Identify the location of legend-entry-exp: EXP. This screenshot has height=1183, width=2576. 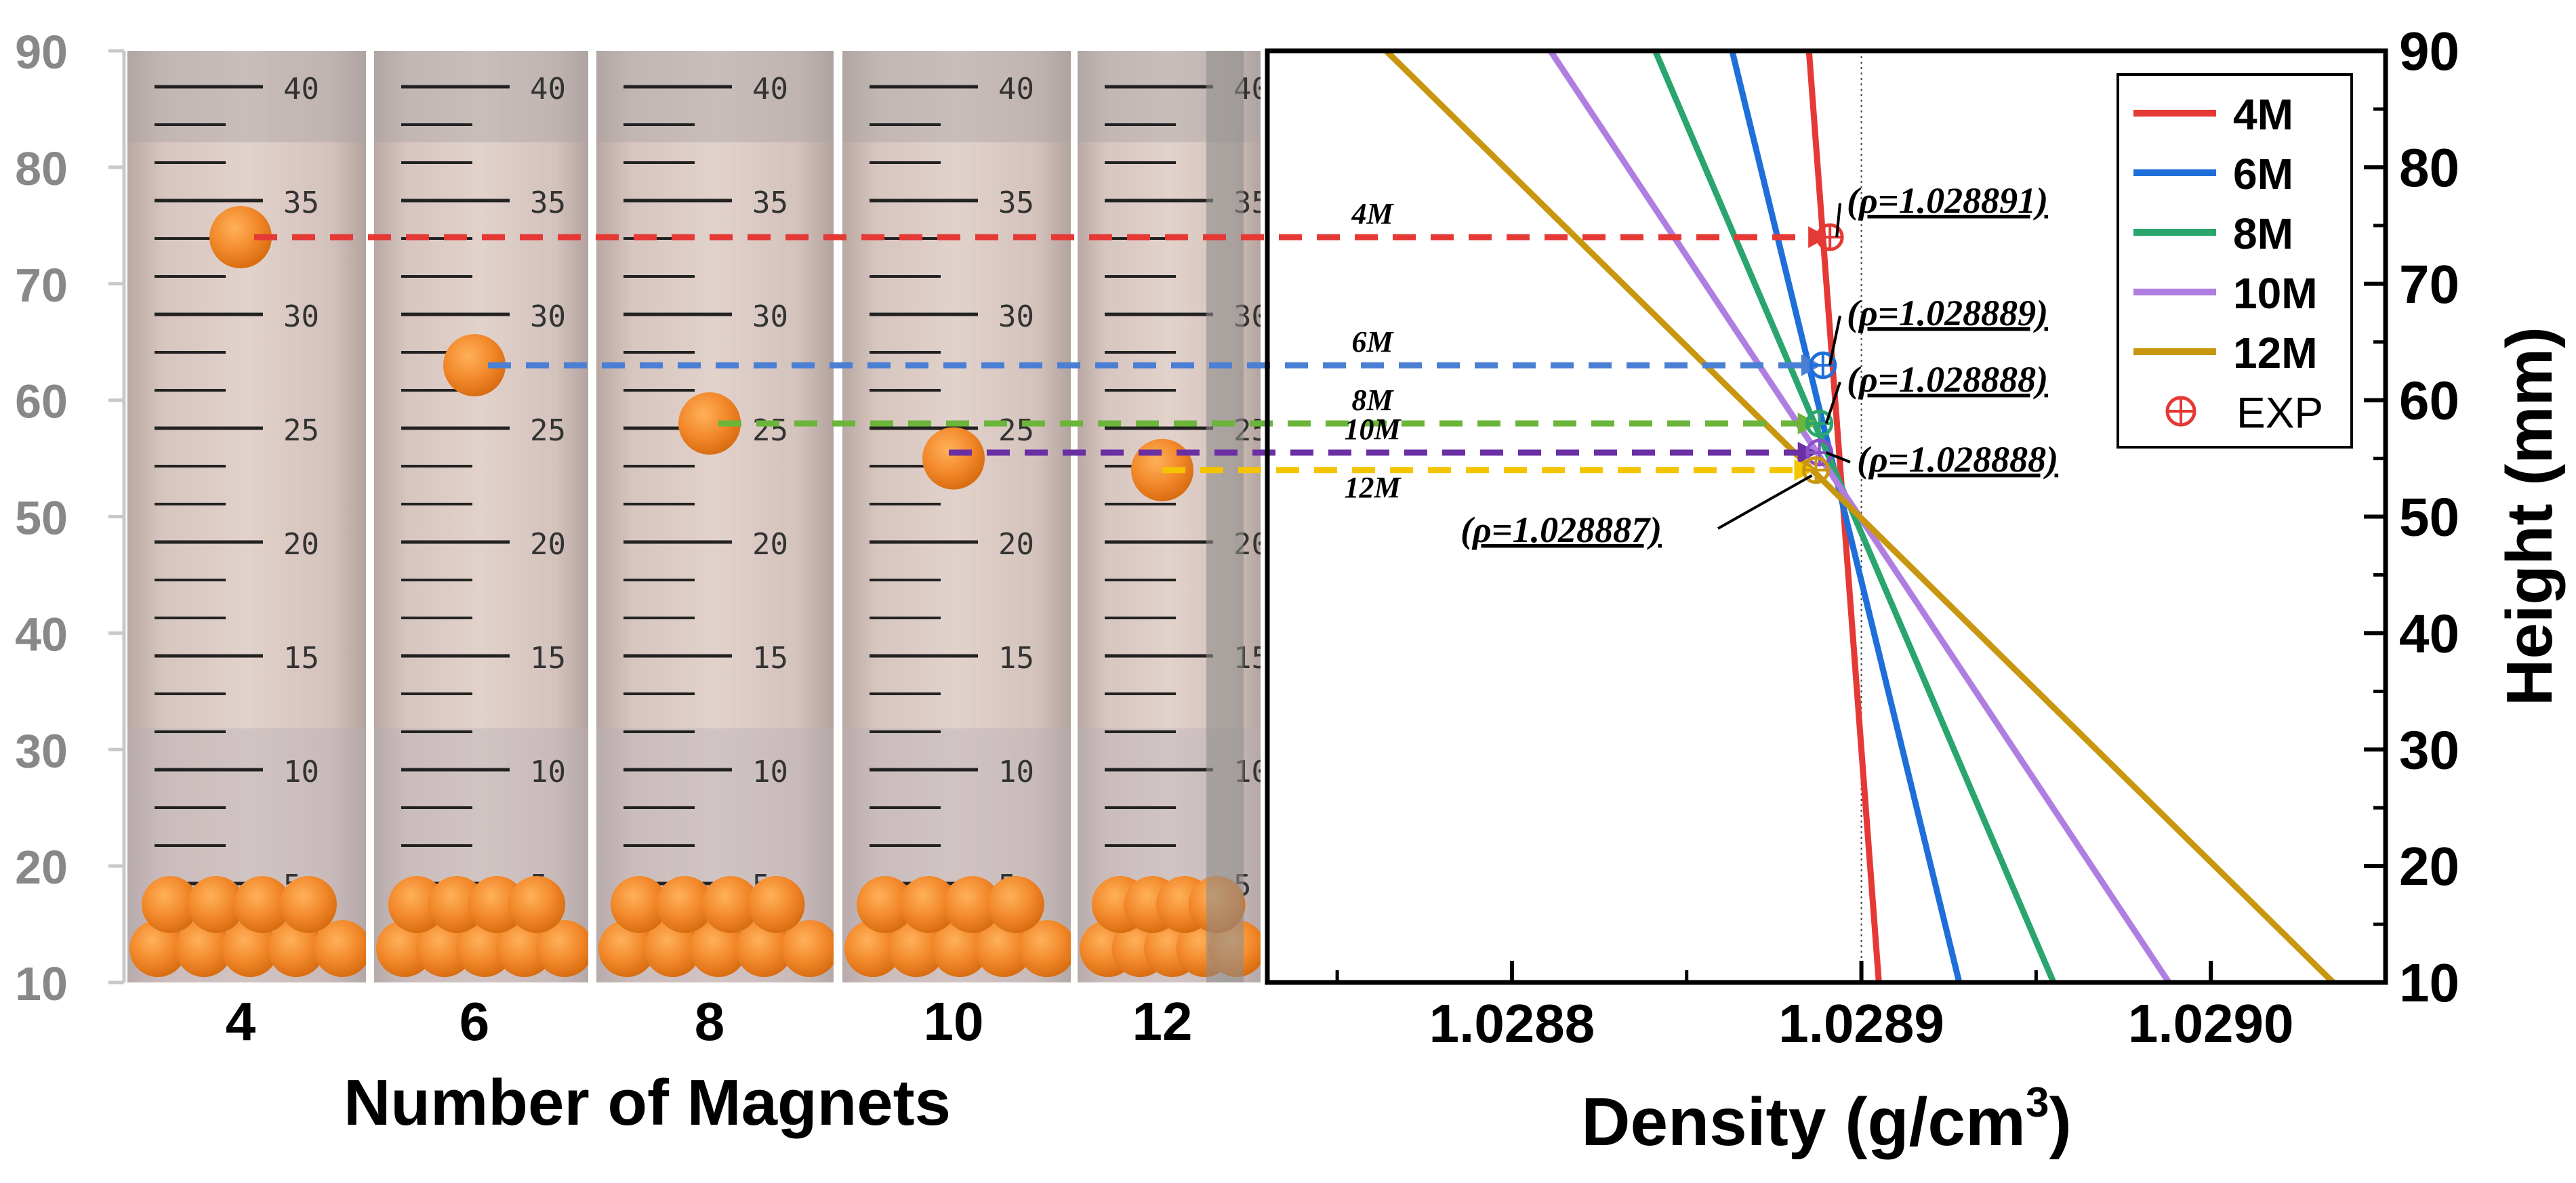
(2244, 413).